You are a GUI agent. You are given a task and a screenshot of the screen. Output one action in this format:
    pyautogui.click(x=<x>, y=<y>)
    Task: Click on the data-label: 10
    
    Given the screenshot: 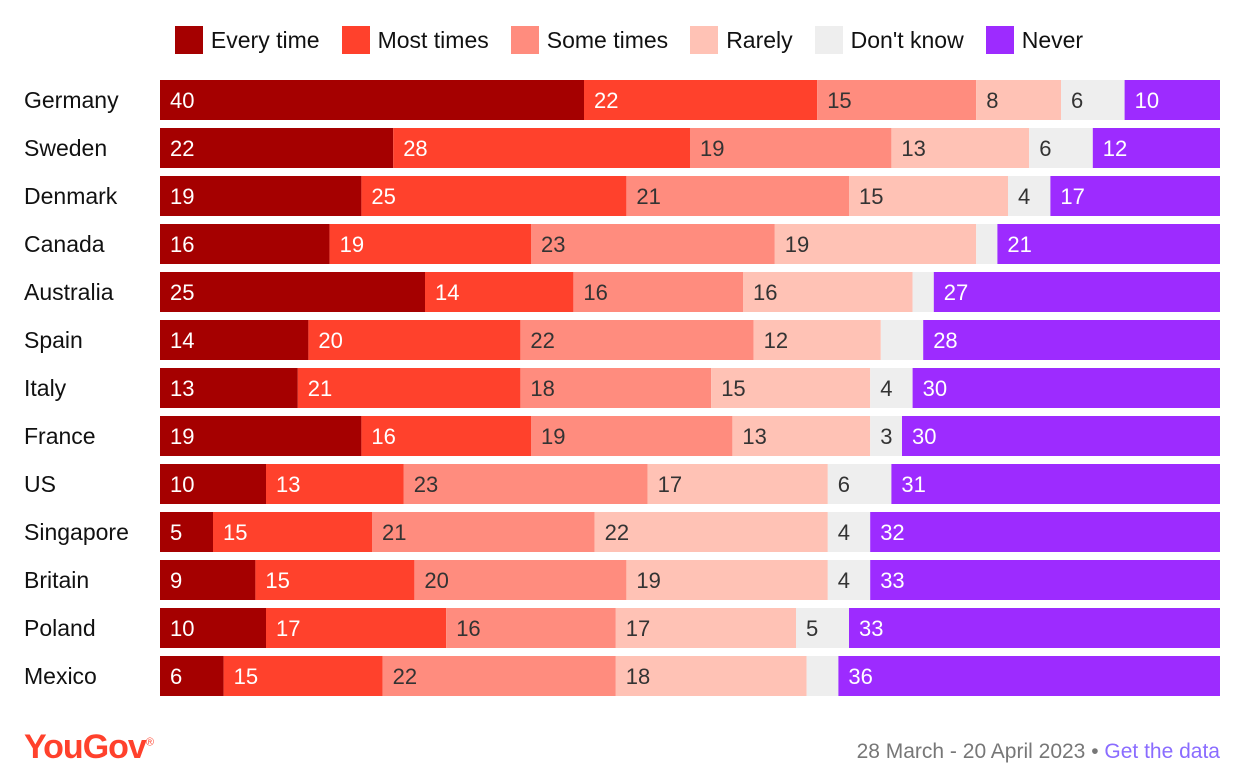 What is the action you would take?
    pyautogui.click(x=1147, y=100)
    